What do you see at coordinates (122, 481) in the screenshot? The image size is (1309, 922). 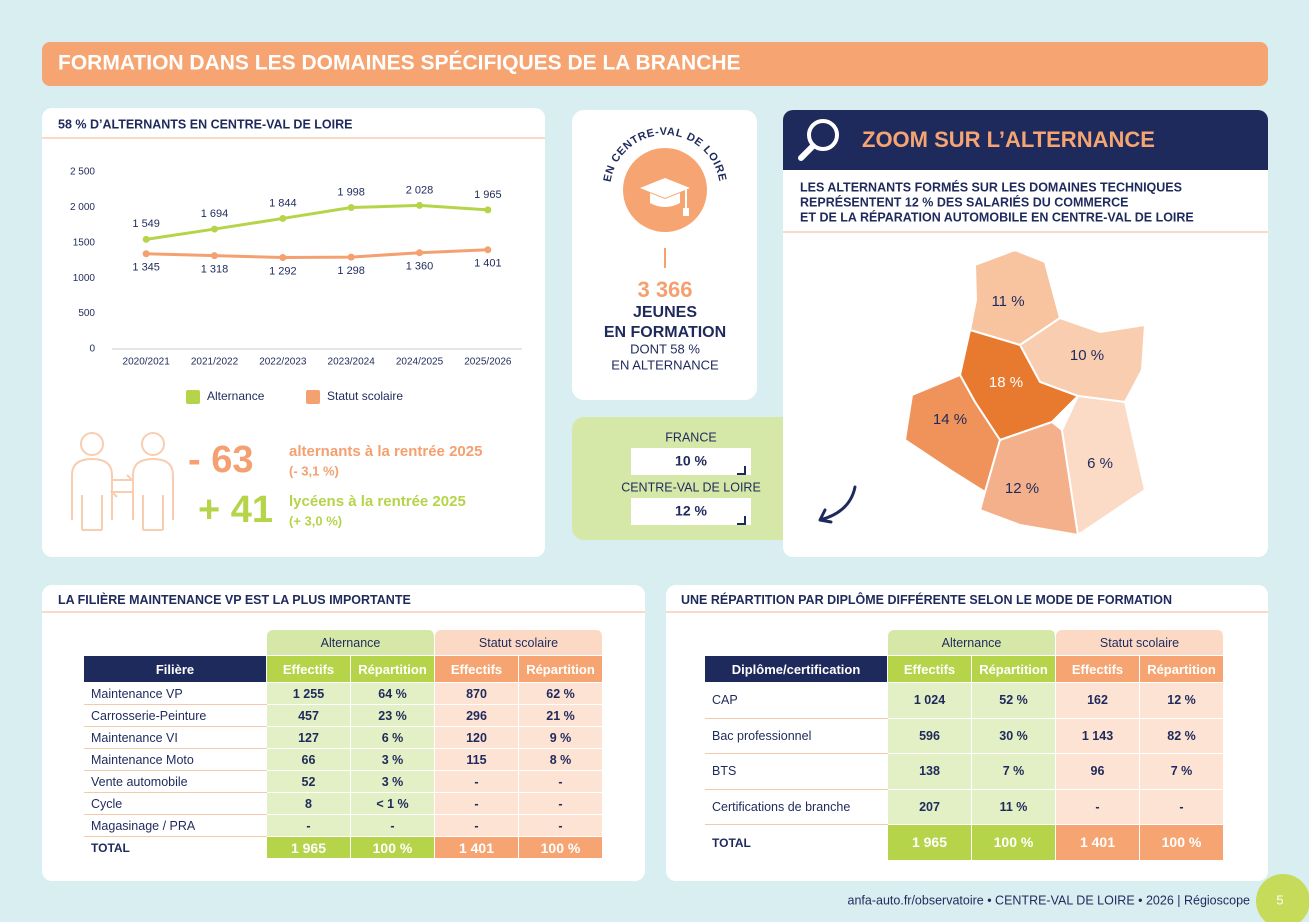 I see `people-icon` at bounding box center [122, 481].